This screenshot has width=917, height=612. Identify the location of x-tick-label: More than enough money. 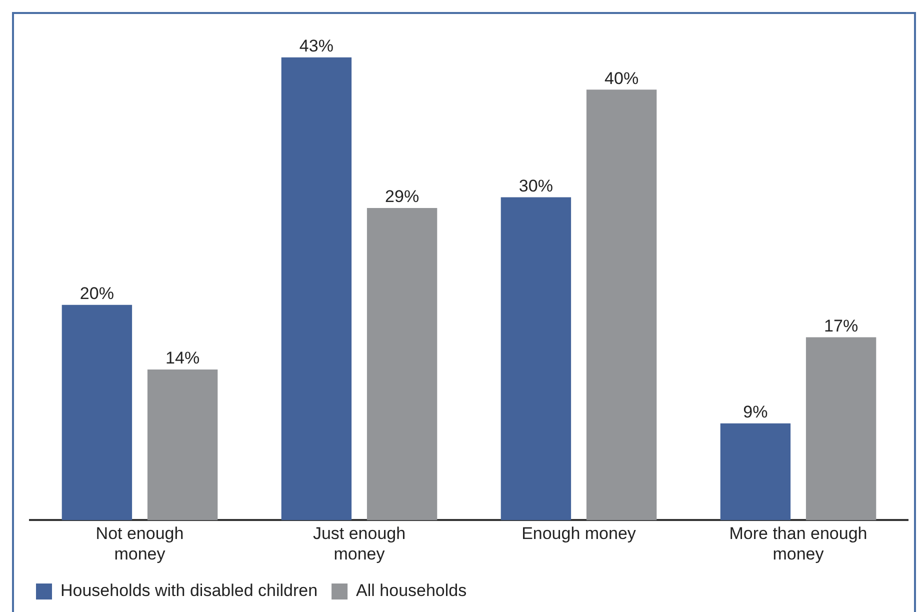
(798, 544).